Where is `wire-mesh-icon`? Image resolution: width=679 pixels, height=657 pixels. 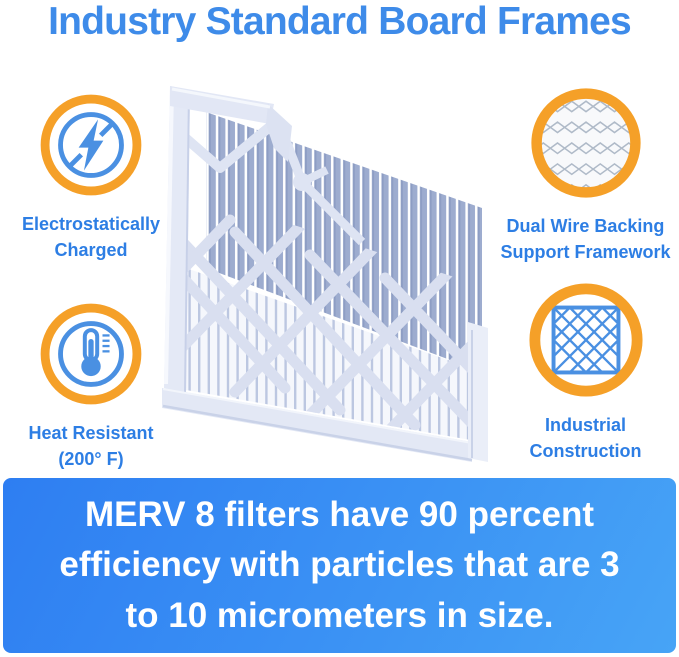
wire-mesh-icon is located at coordinates (585, 143).